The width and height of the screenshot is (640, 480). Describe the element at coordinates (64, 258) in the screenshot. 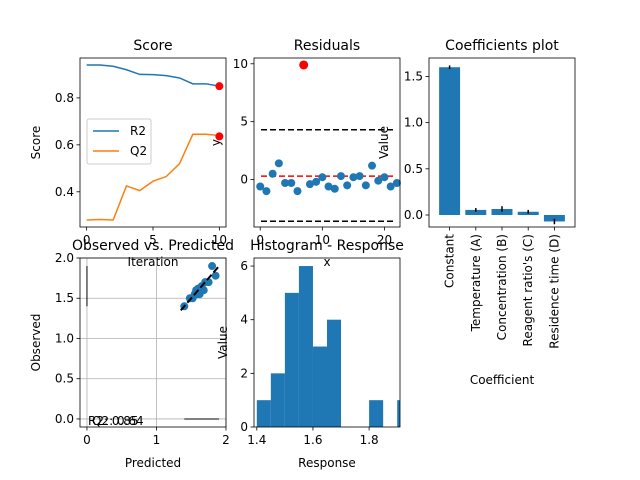

I see `y-tick-label: 2.0` at that location.